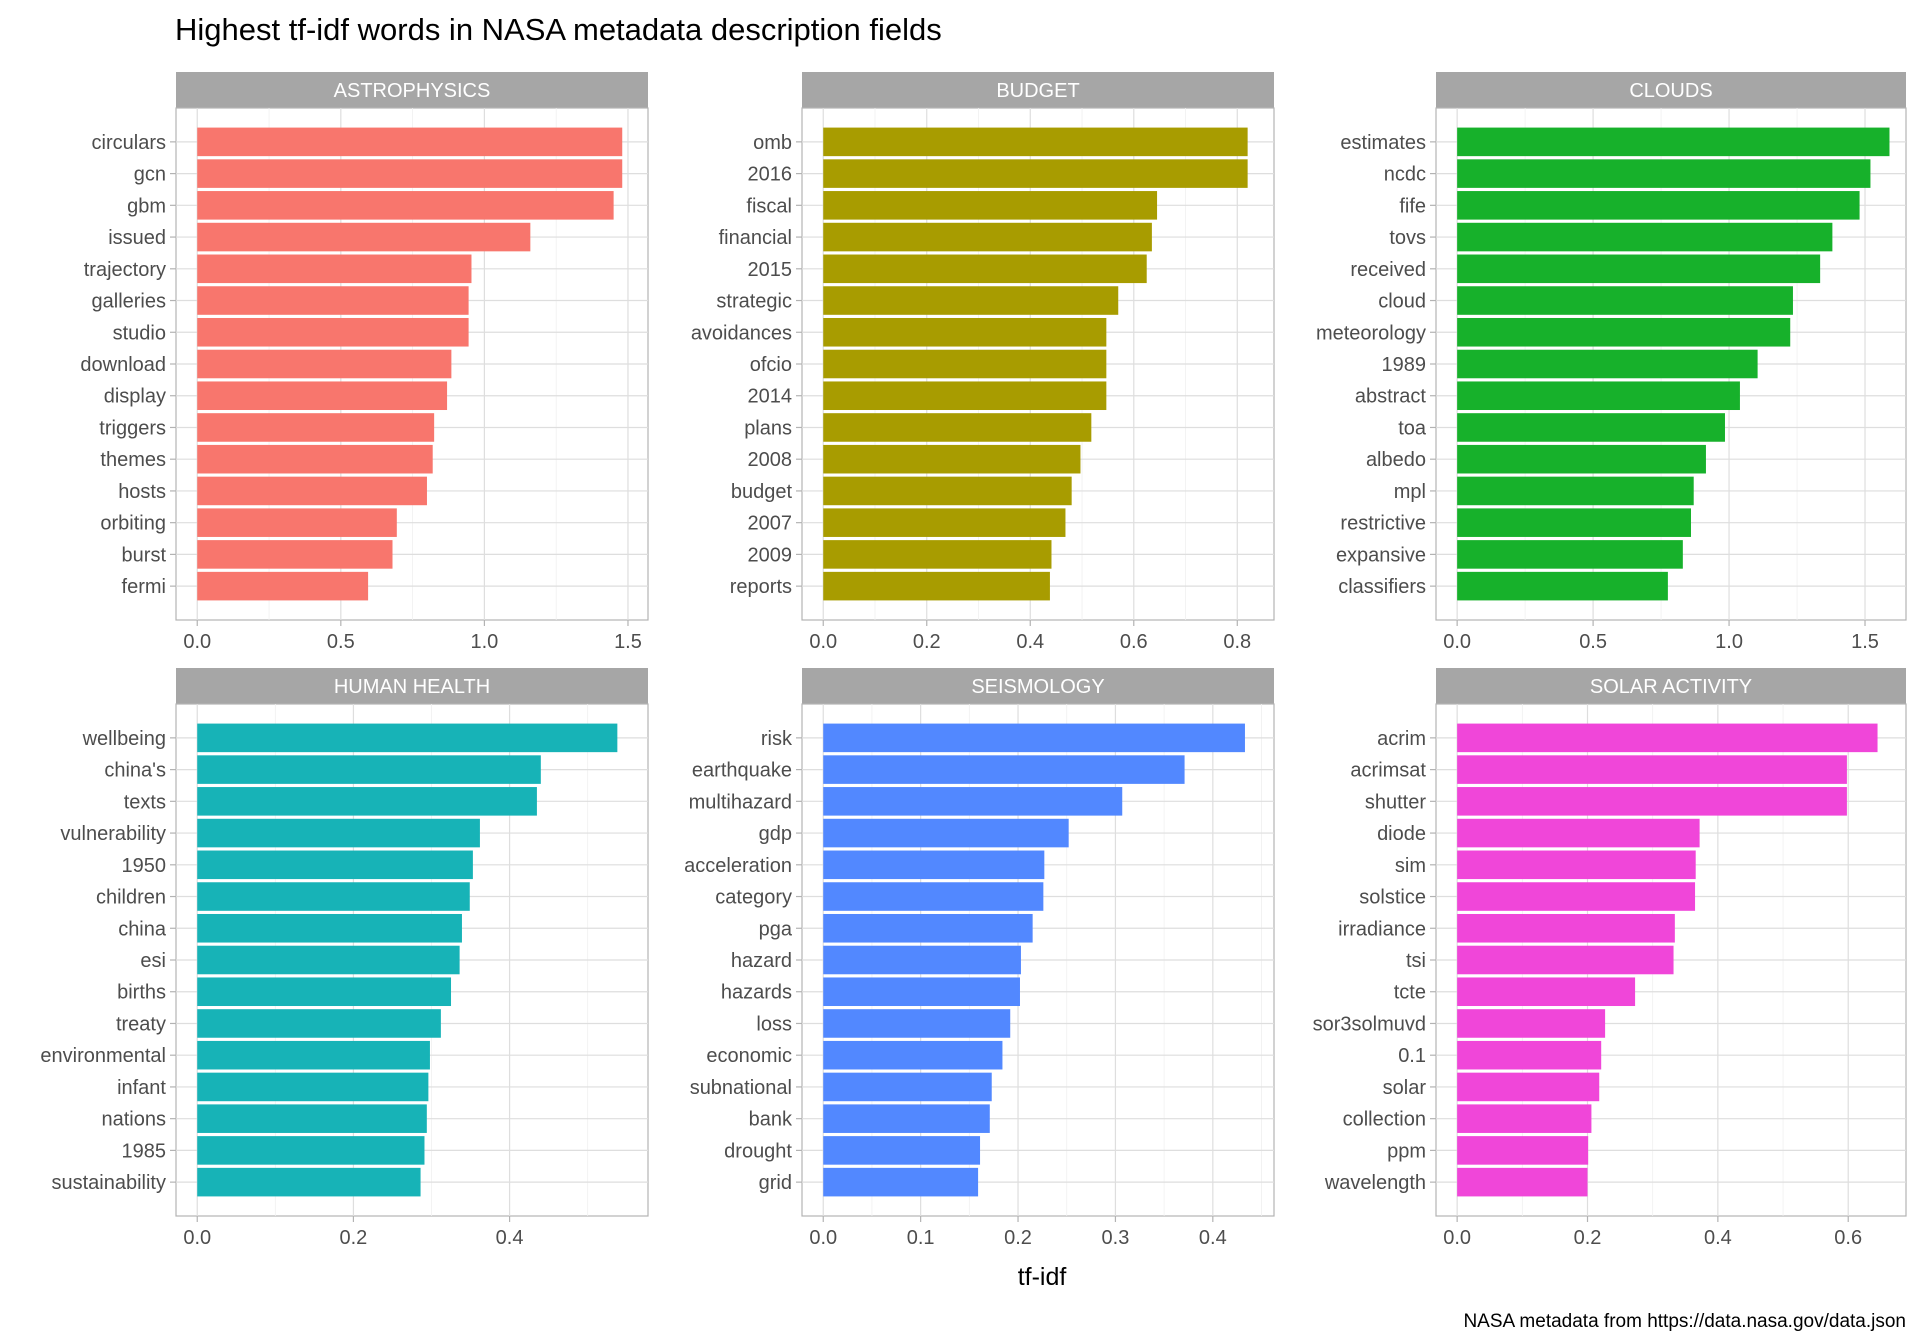  Describe the element at coordinates (1658, 205) in the screenshot. I see `bar-fife` at that location.